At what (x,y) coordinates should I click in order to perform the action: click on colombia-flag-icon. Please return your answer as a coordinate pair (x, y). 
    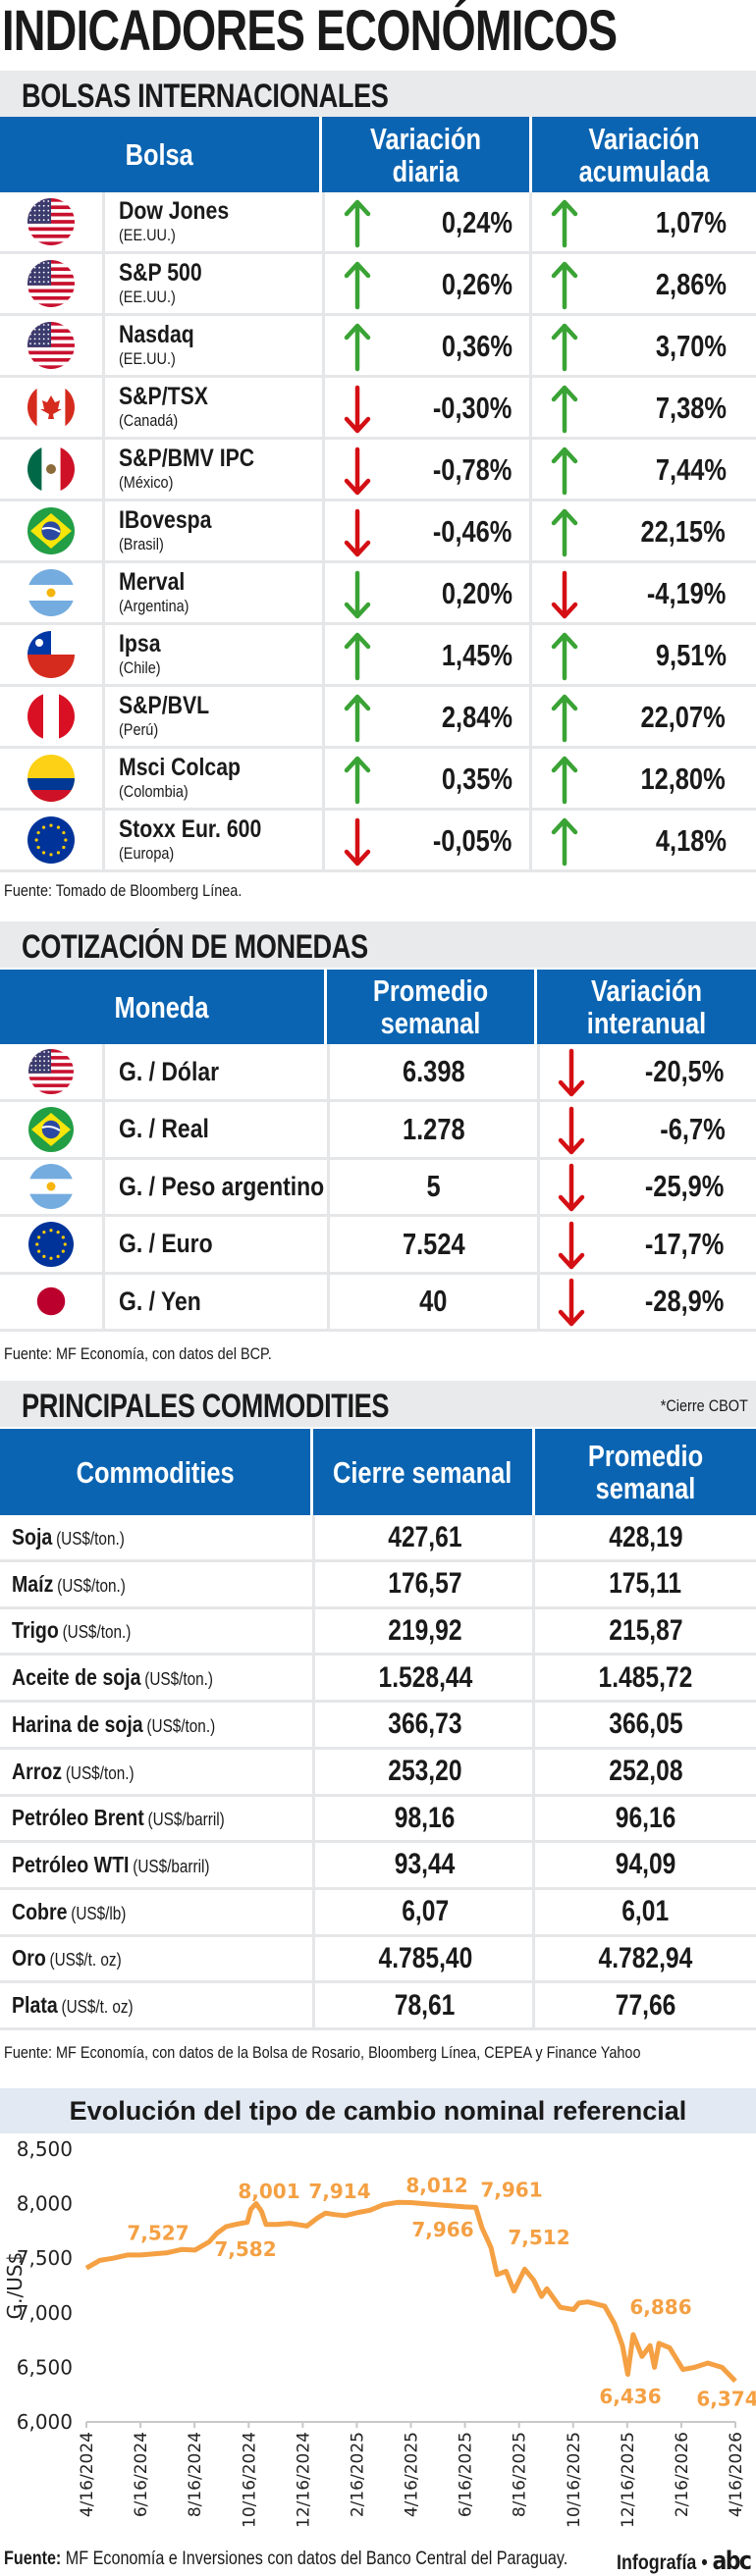
    Looking at the image, I should click on (51, 778).